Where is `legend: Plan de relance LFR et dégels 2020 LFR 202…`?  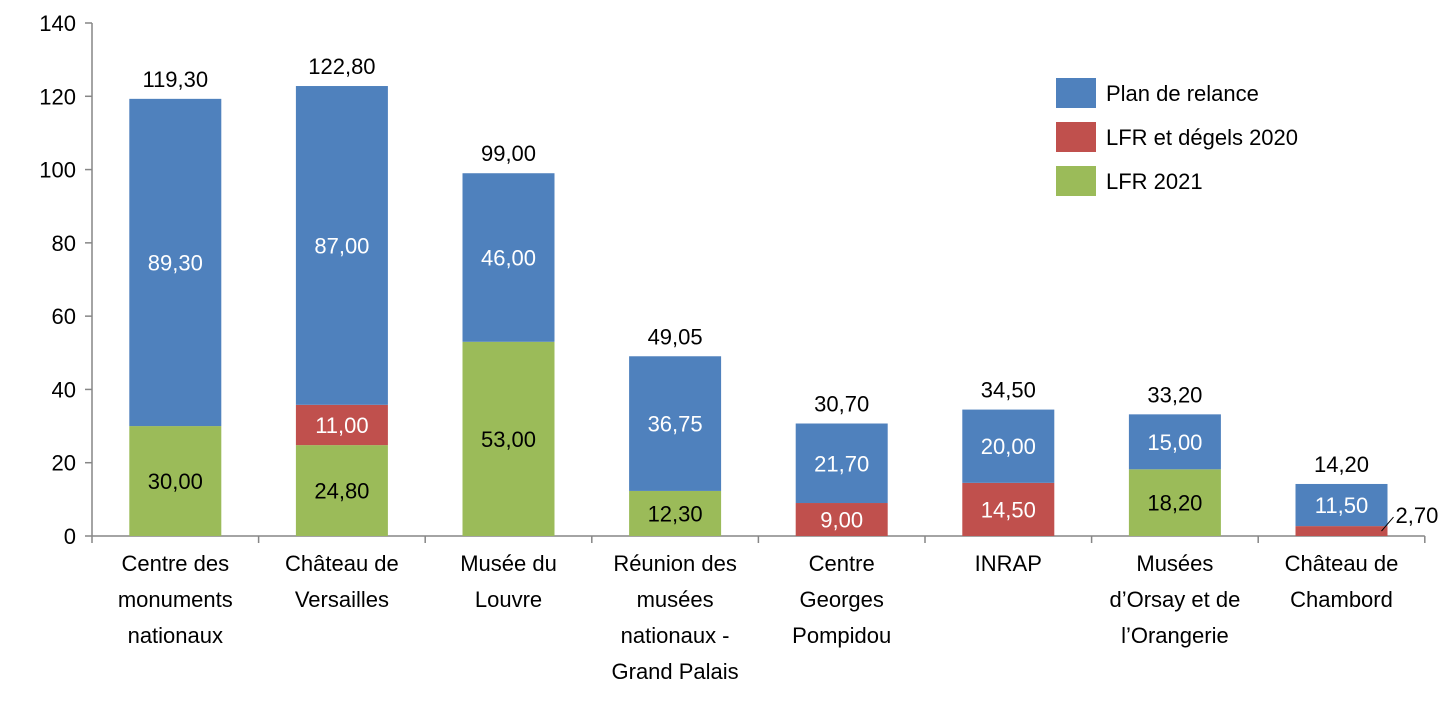 legend: Plan de relance LFR et dégels 2020 LFR 202… is located at coordinates (1177, 137).